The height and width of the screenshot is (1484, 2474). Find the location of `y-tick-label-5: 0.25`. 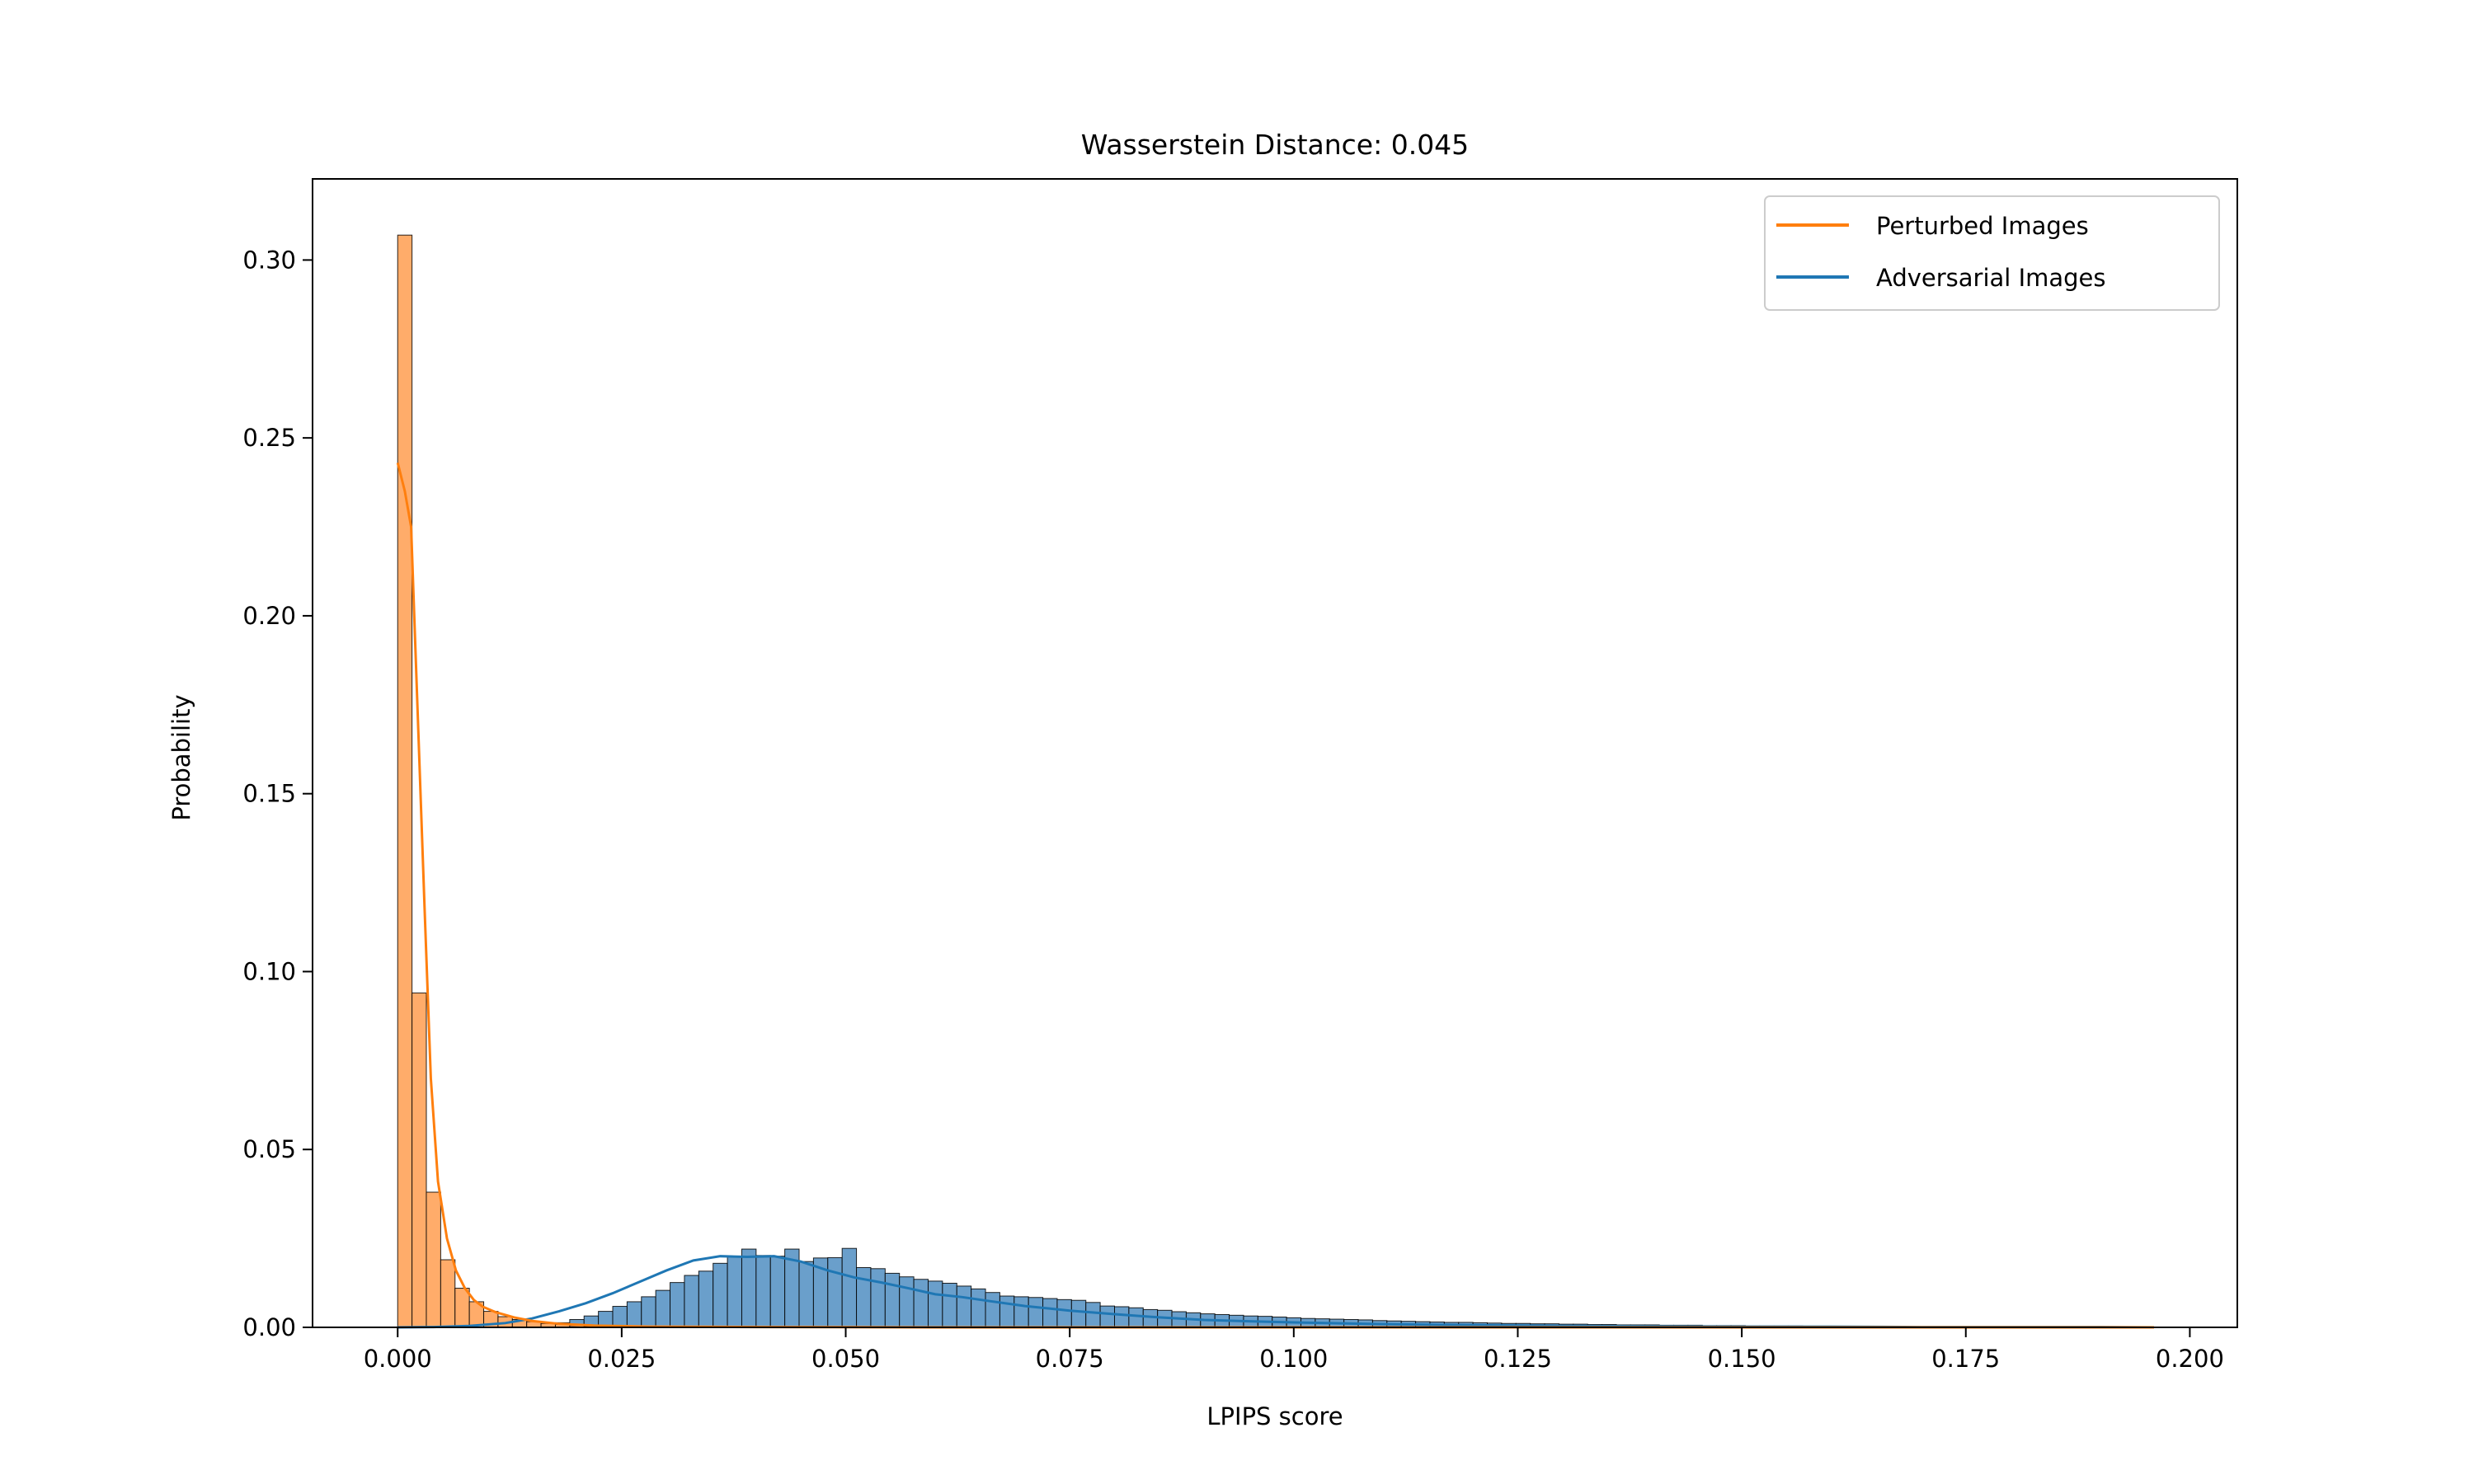

y-tick-label-5: 0.25 is located at coordinates (269, 438).